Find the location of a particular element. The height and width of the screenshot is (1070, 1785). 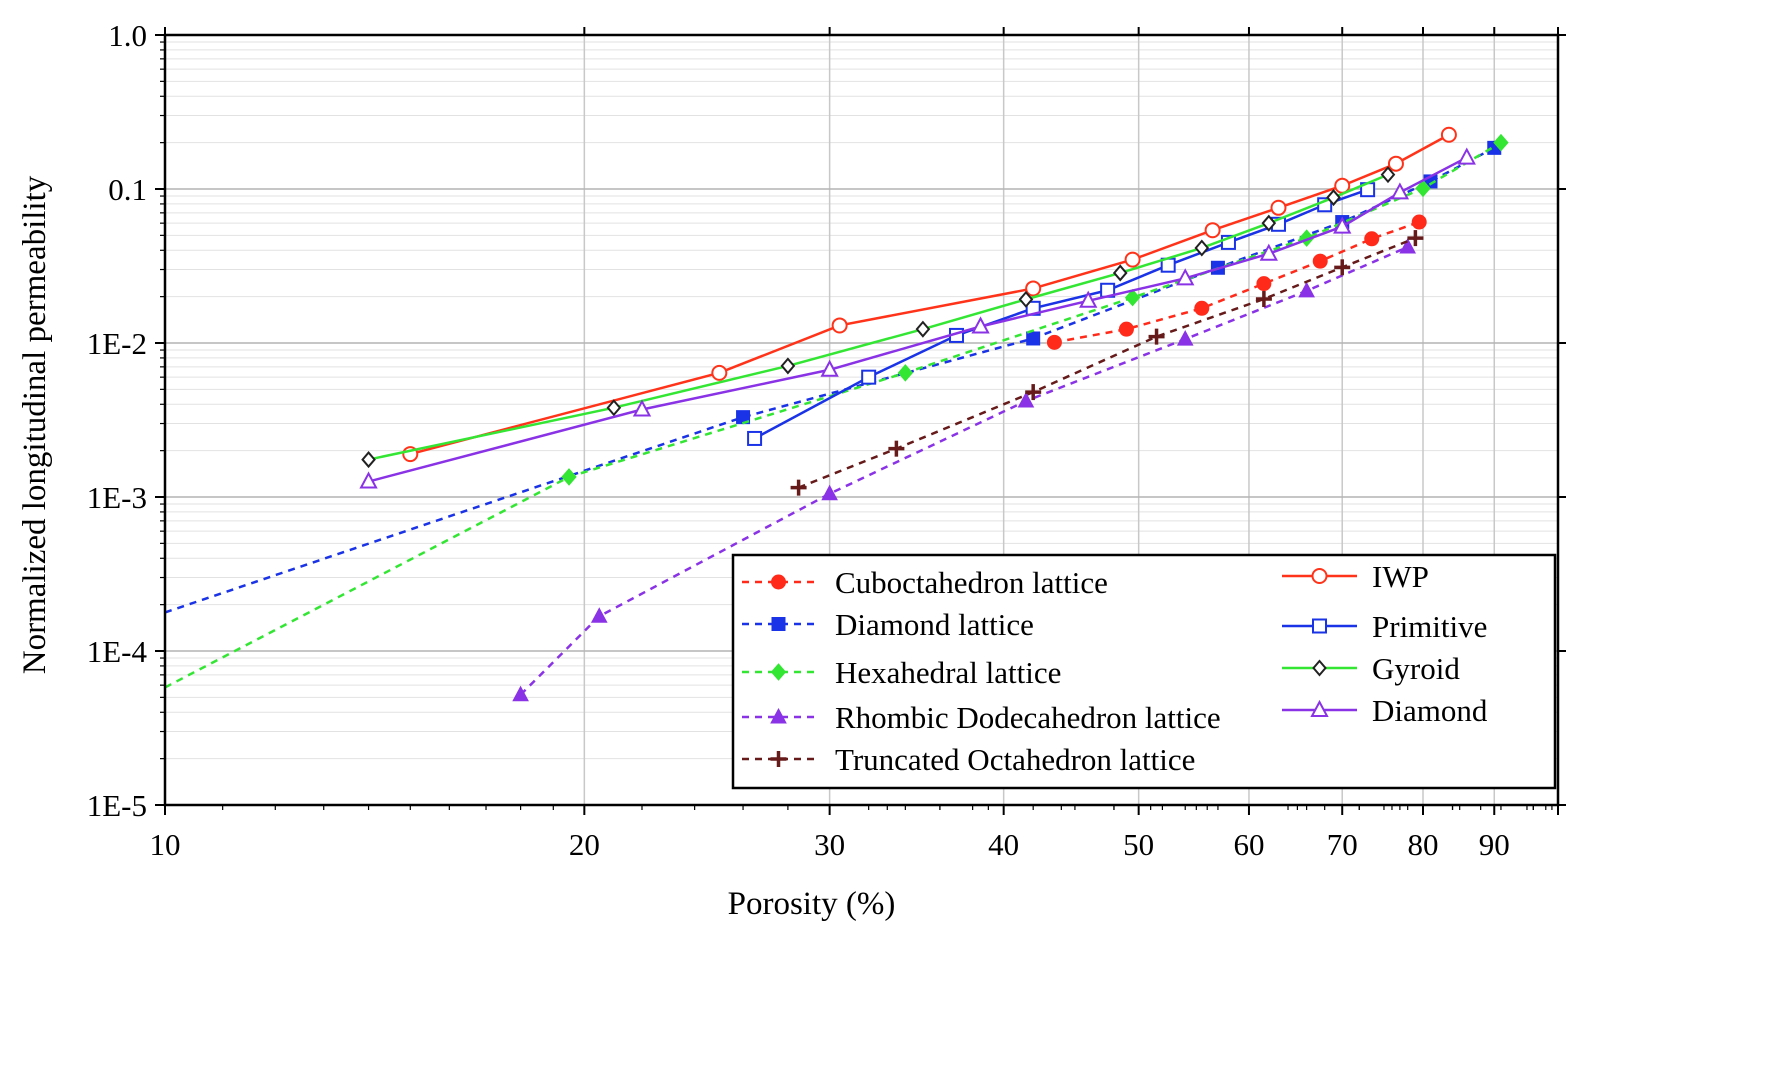

x-tick-label: 80 is located at coordinates (1423, 844).